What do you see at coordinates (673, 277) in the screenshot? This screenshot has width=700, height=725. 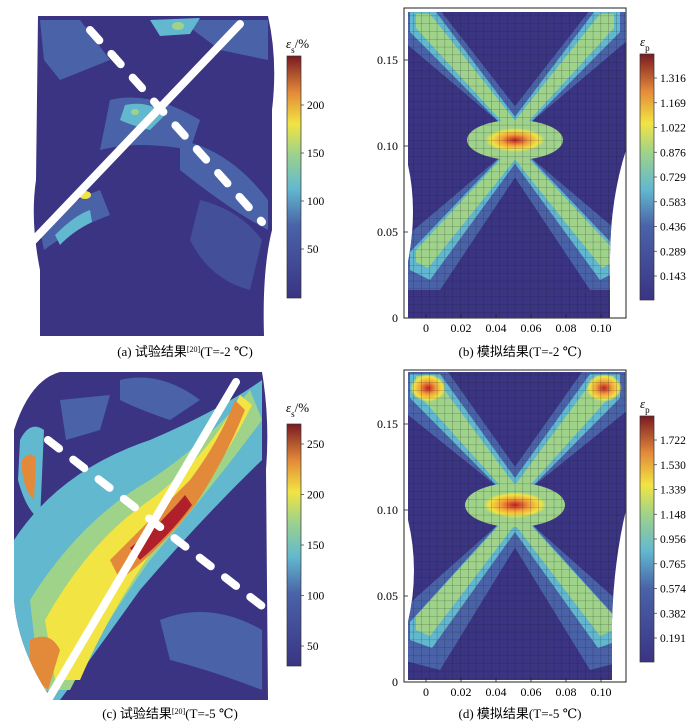 I see `colorbar-tick-label: 0.143` at bounding box center [673, 277].